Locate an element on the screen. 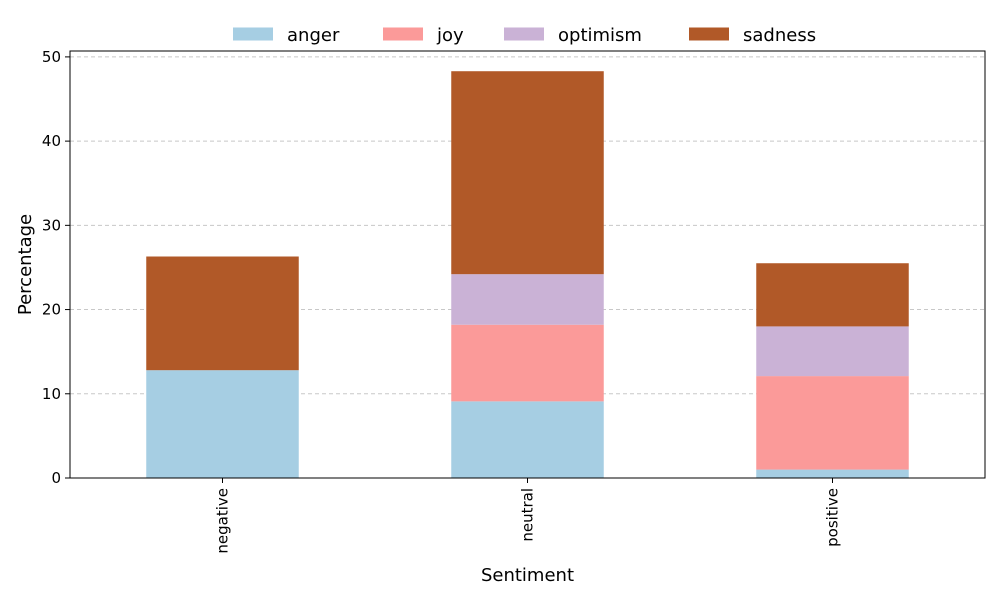 The image size is (1000, 600). legend-item-sadness: sadness is located at coordinates (752, 35).